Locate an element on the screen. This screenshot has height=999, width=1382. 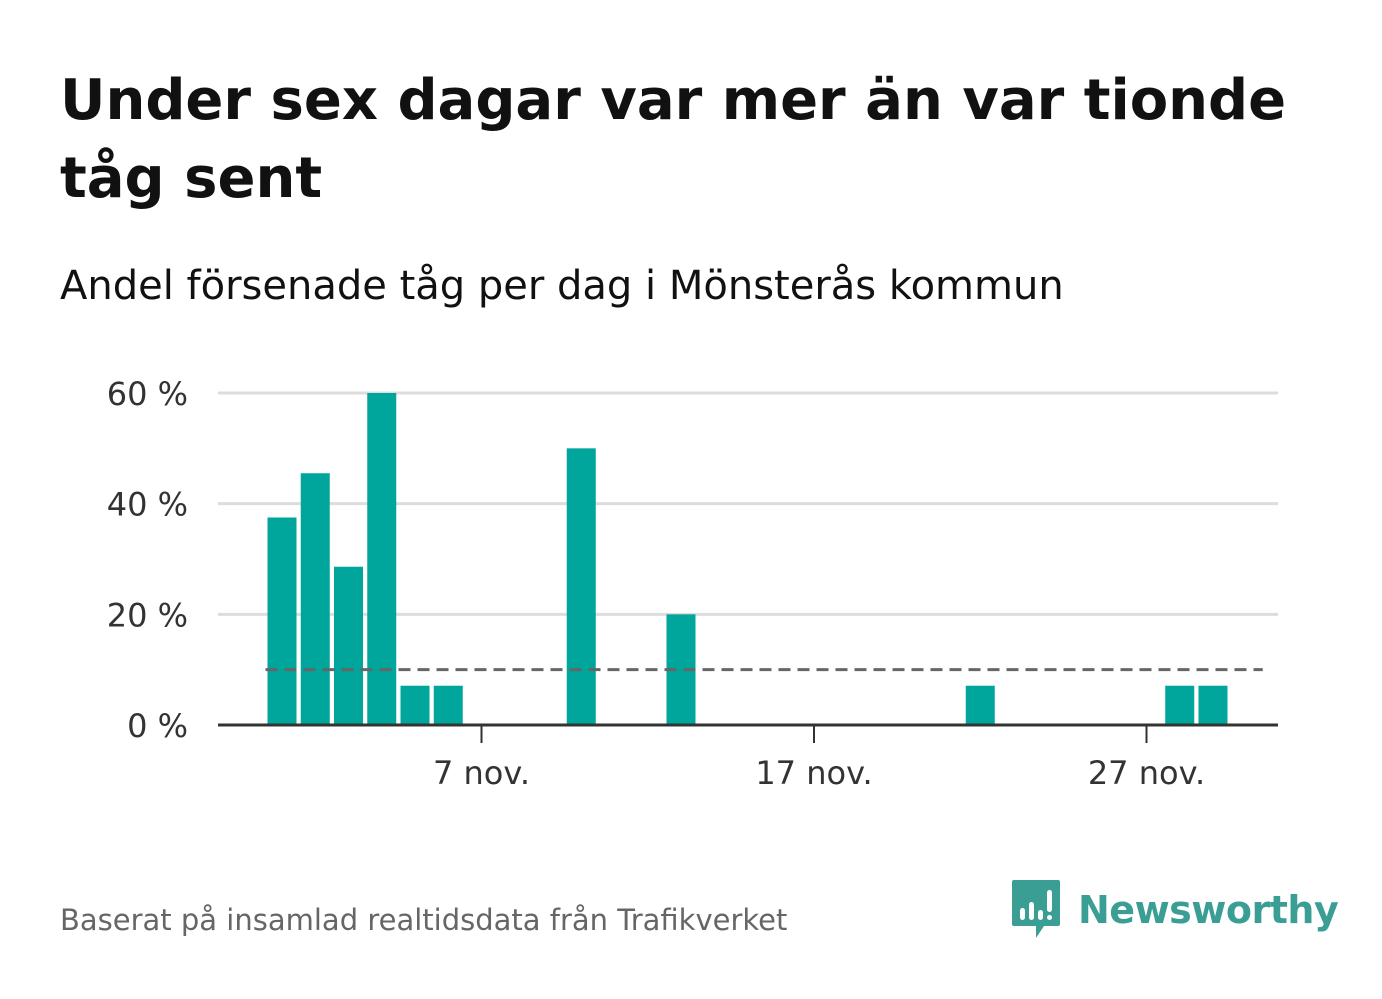
newsworthy-brand: Newsworthy is located at coordinates (1174, 910).